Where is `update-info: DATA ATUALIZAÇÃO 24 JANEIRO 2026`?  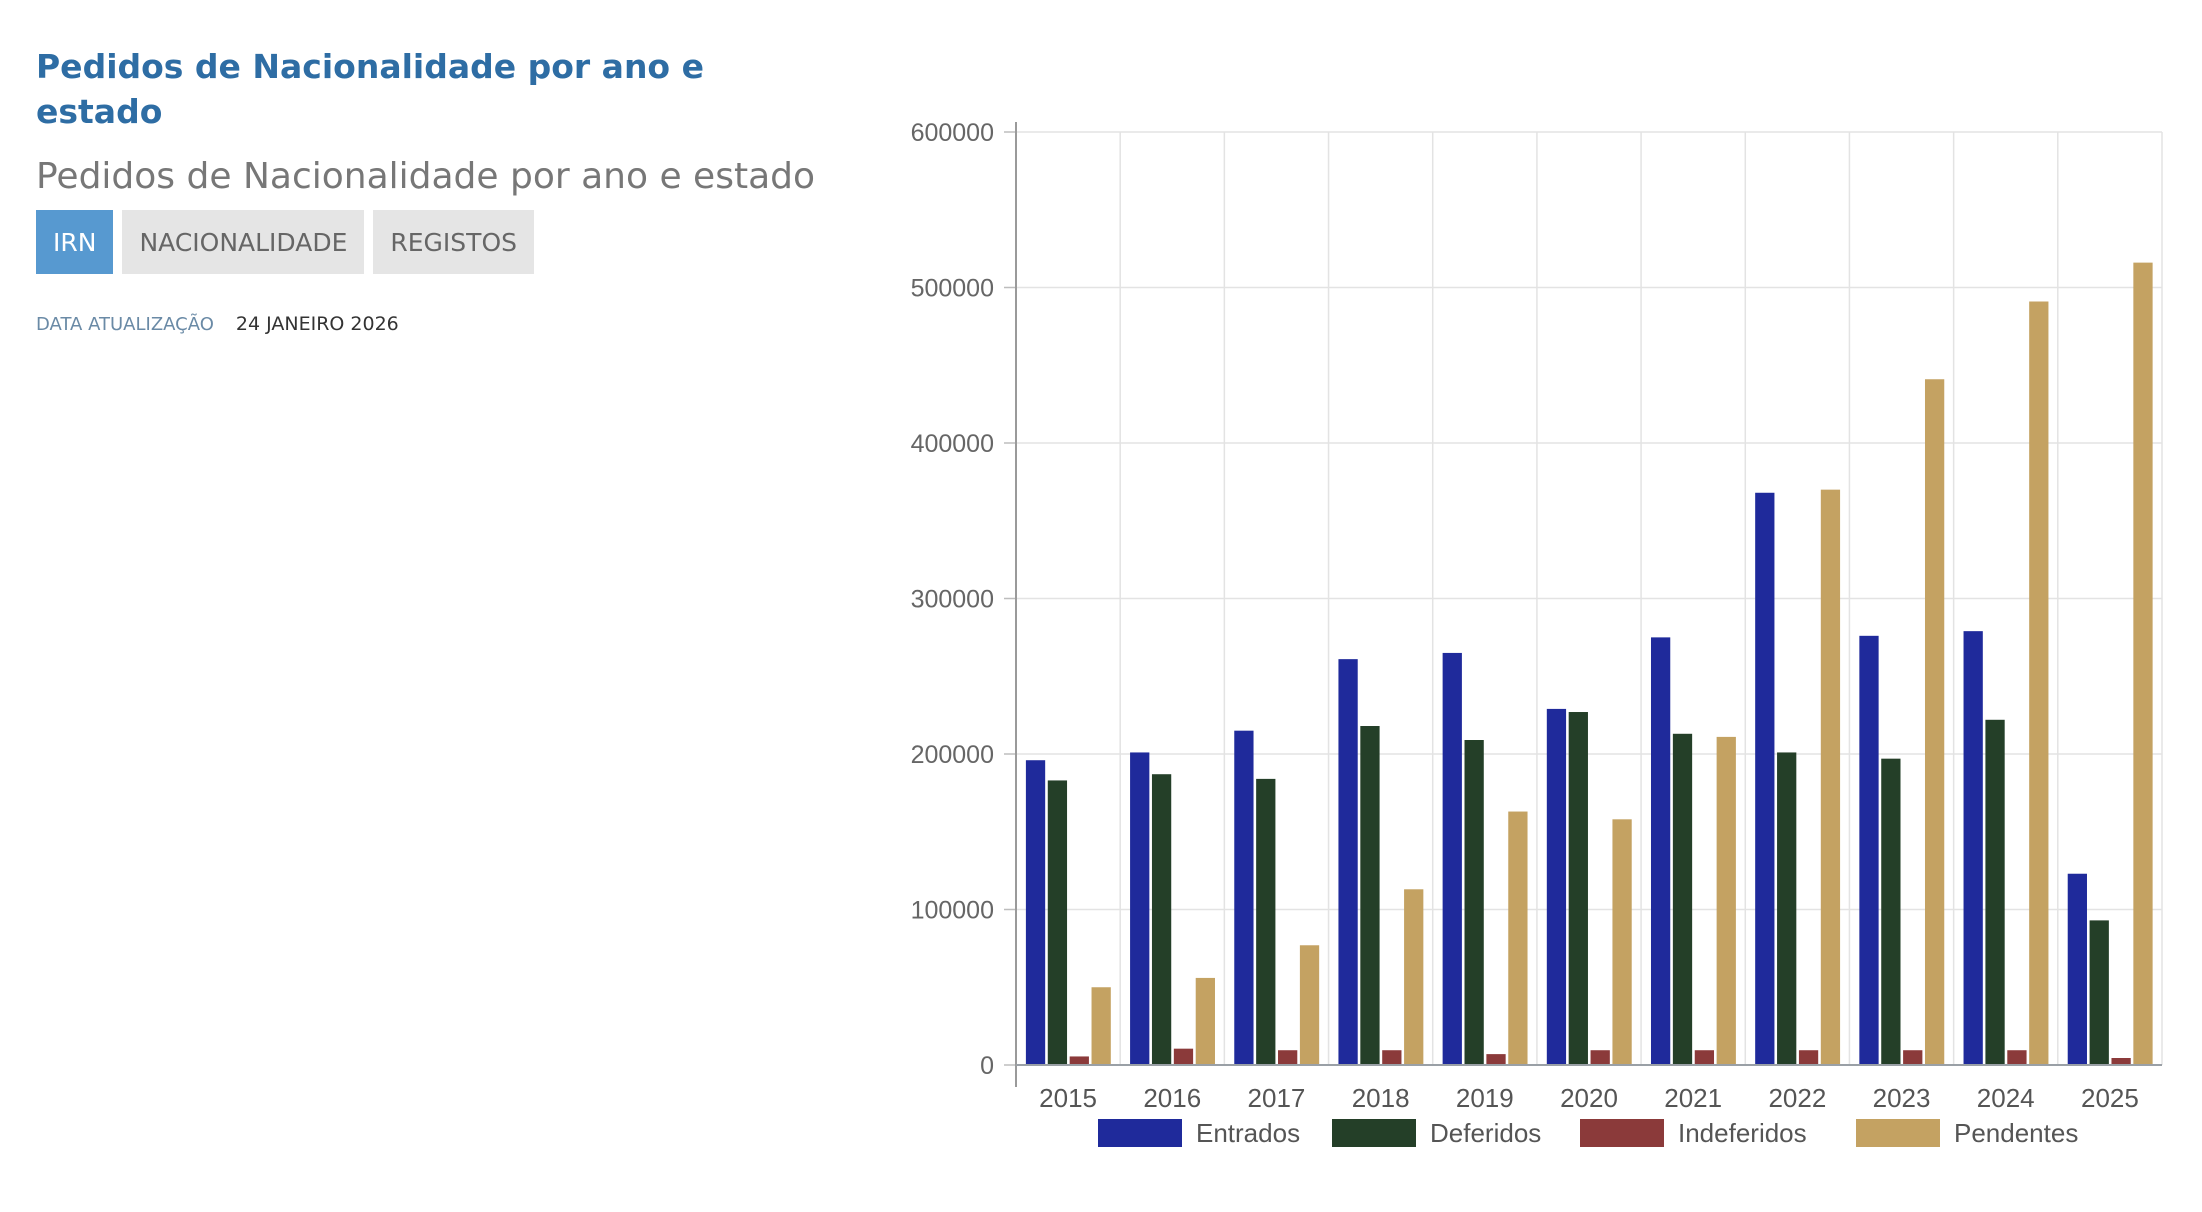
update-info: DATA ATUALIZAÇÃO 24 JANEIRO 2026 is located at coordinates (217, 324).